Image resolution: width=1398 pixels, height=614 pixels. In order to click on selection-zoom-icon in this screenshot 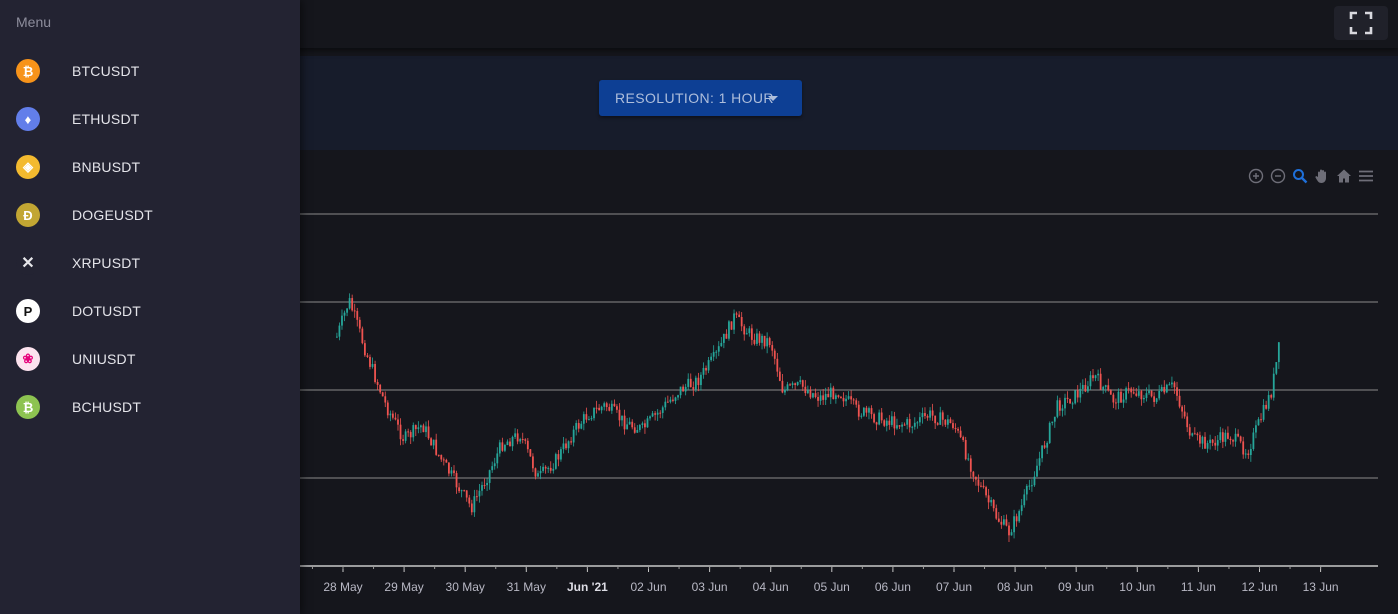, I will do `click(1300, 176)`.